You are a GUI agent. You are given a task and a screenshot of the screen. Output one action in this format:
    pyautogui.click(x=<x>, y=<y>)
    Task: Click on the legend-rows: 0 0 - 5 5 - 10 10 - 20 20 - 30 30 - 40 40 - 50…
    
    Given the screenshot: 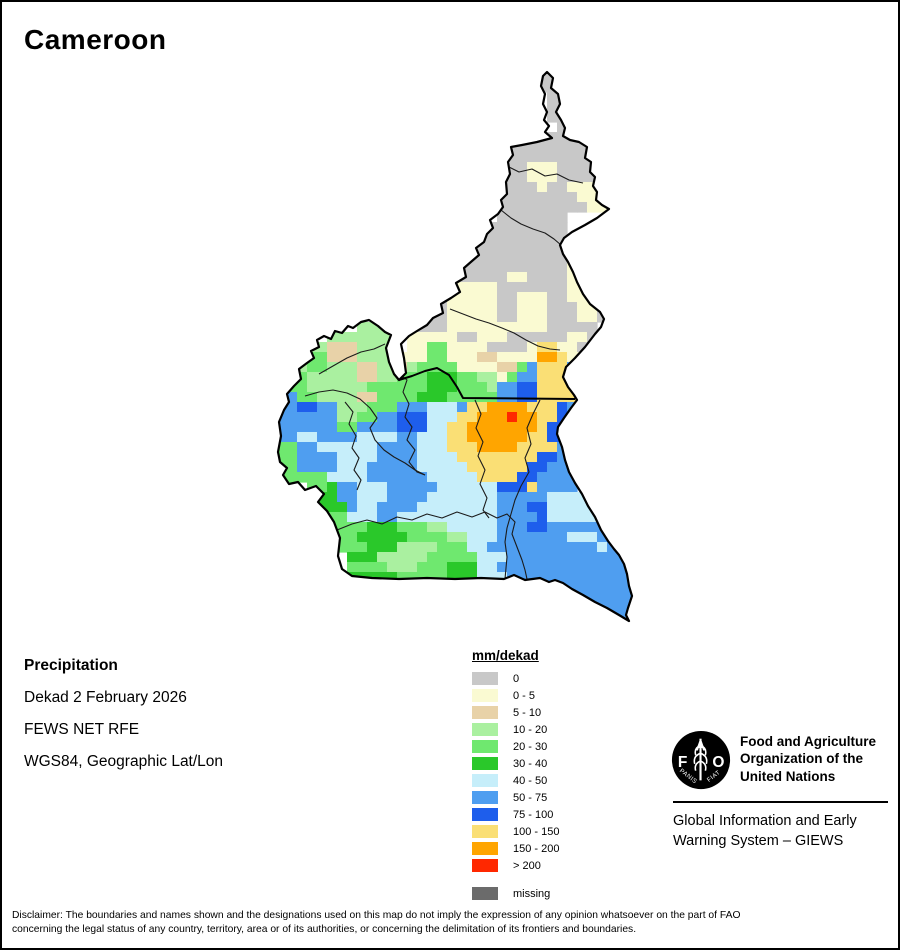 What is the action you would take?
    pyautogui.click(x=515, y=786)
    